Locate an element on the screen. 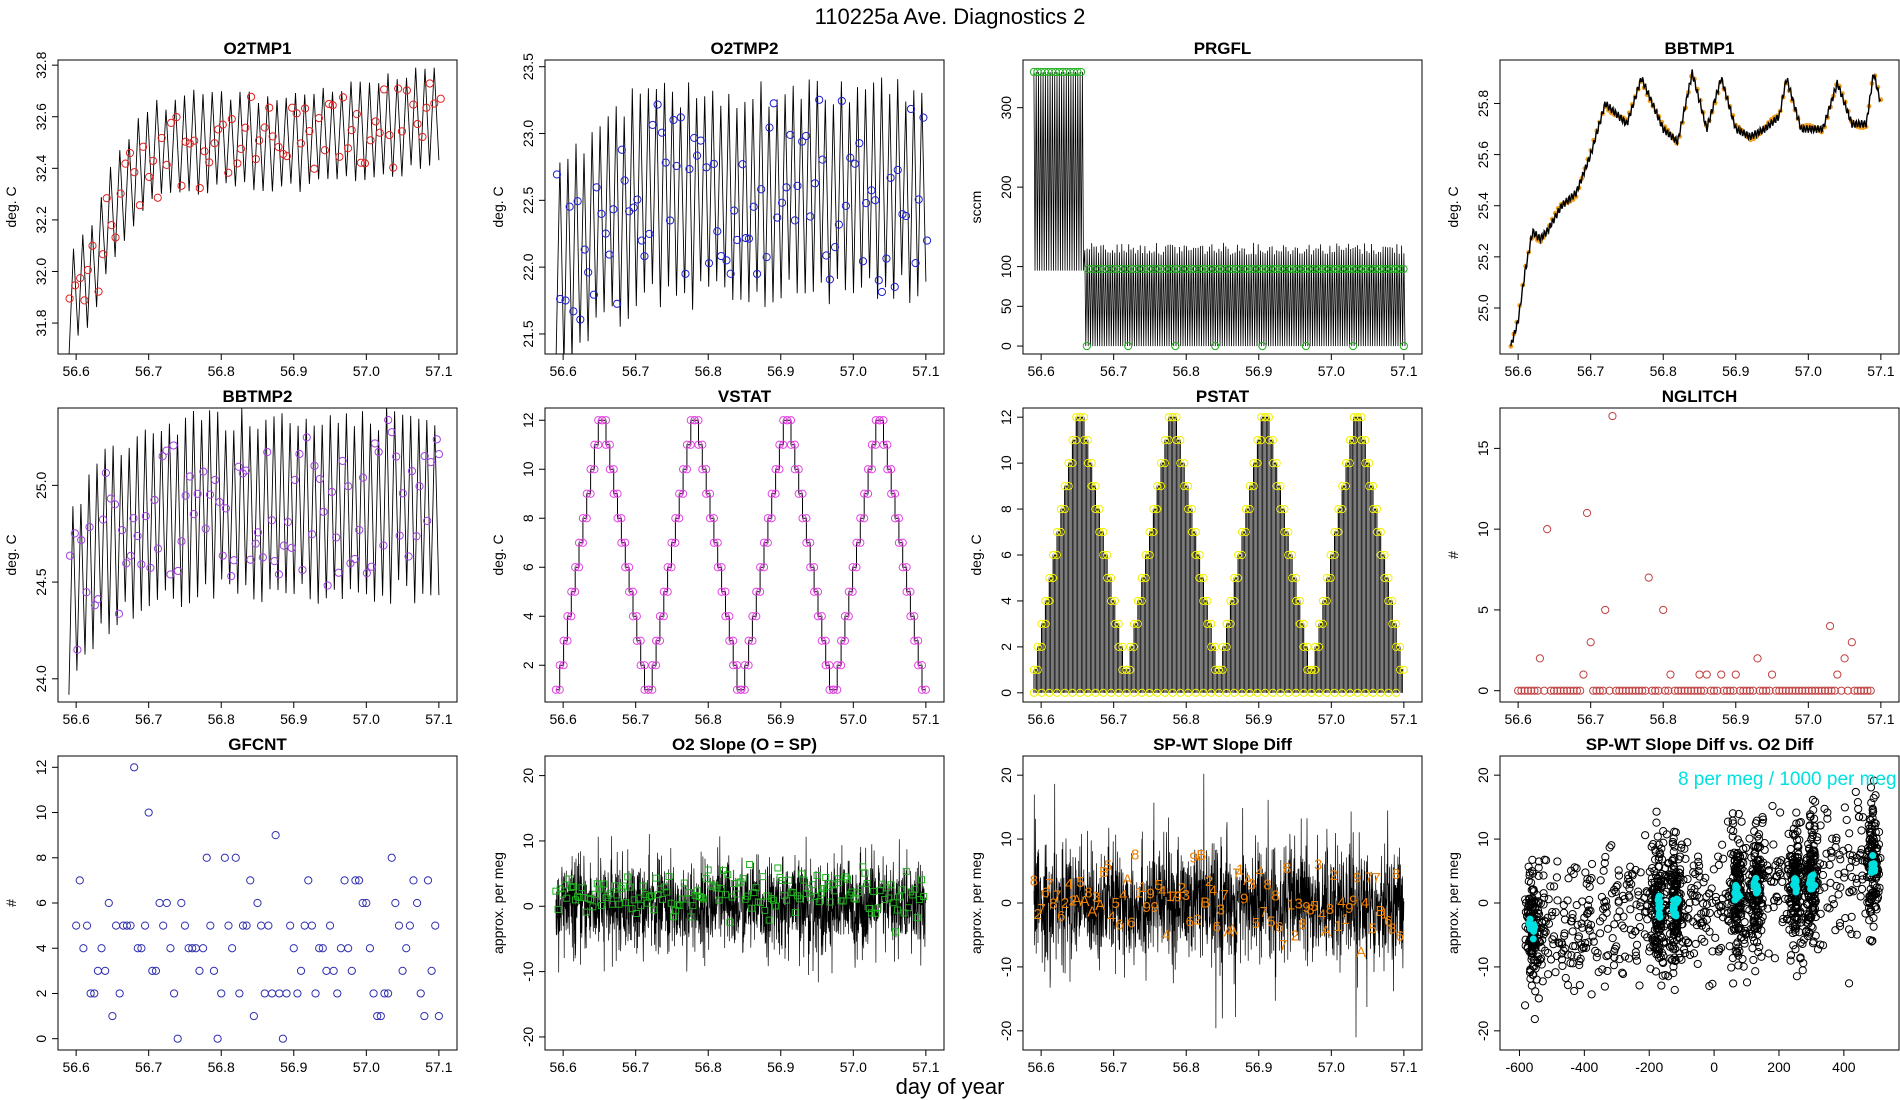 The image size is (1900, 1100). series-marker: 3 is located at coordinates (1221, 909).